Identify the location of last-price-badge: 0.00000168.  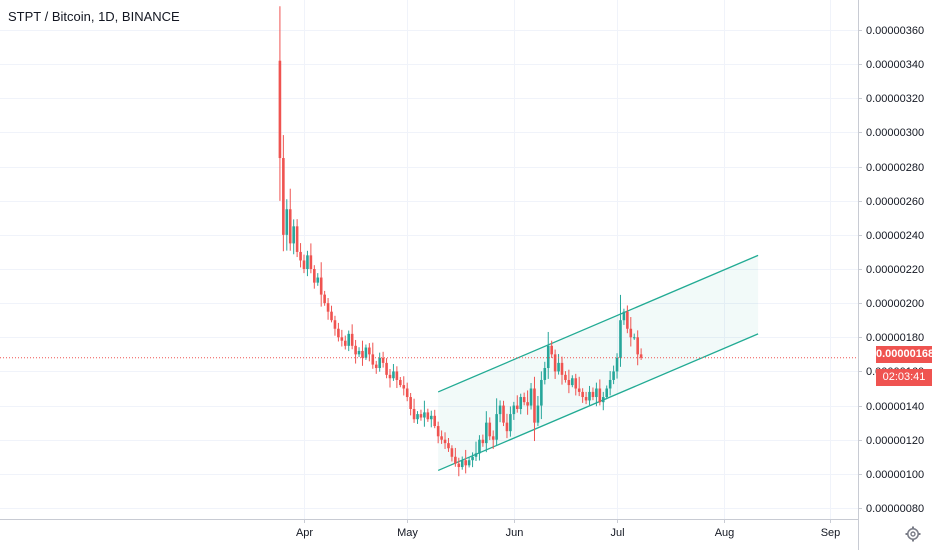
(904, 354).